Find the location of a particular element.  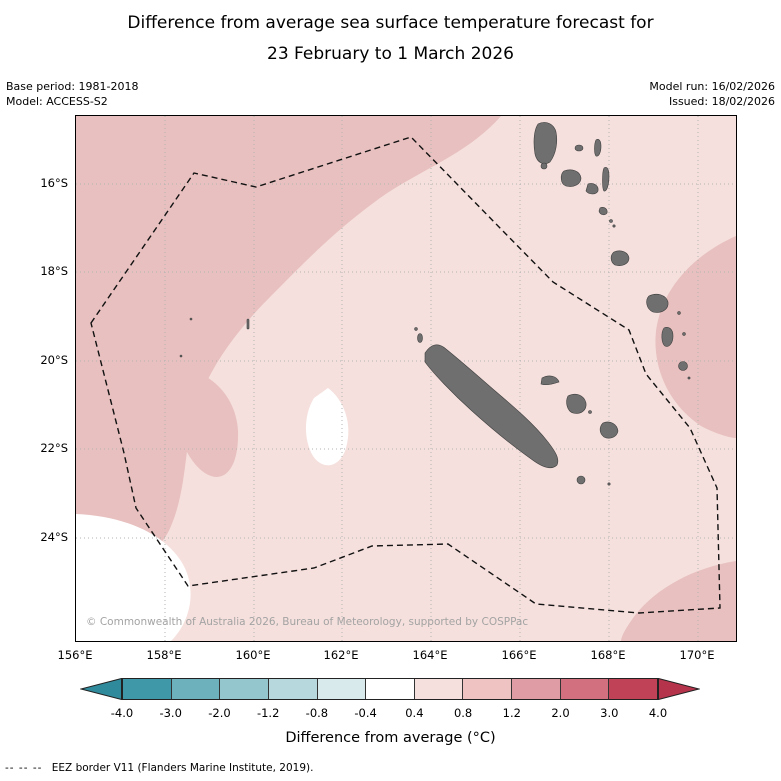

model-label: Model: ACCESS-S2 is located at coordinates (57, 101).